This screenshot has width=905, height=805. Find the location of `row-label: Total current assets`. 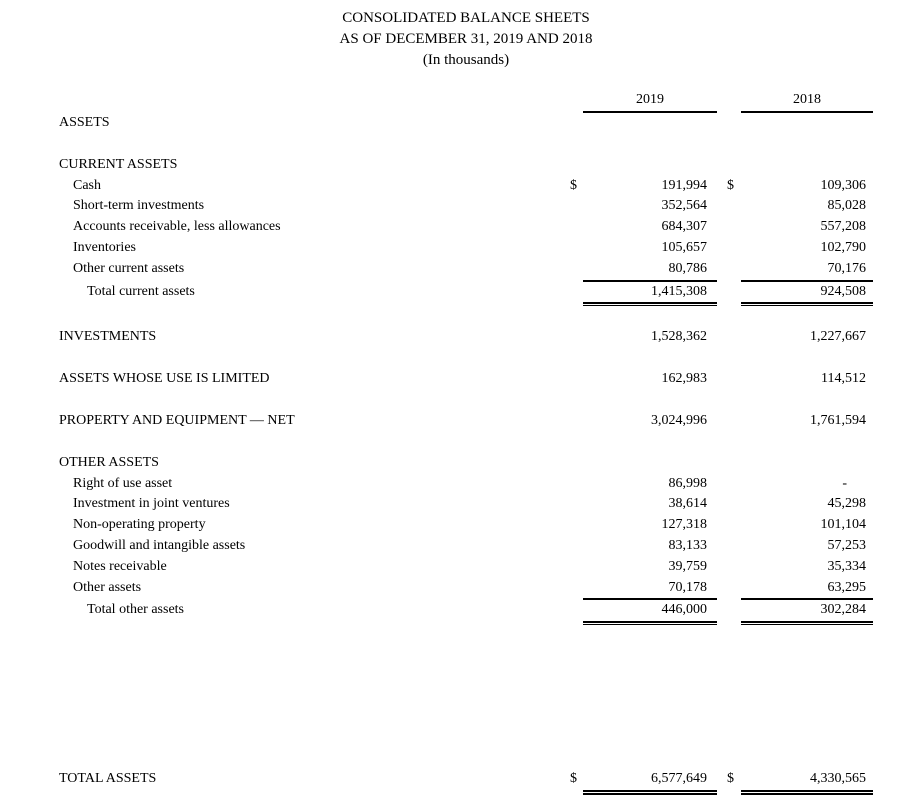

row-label: Total current assets is located at coordinates (141, 291).